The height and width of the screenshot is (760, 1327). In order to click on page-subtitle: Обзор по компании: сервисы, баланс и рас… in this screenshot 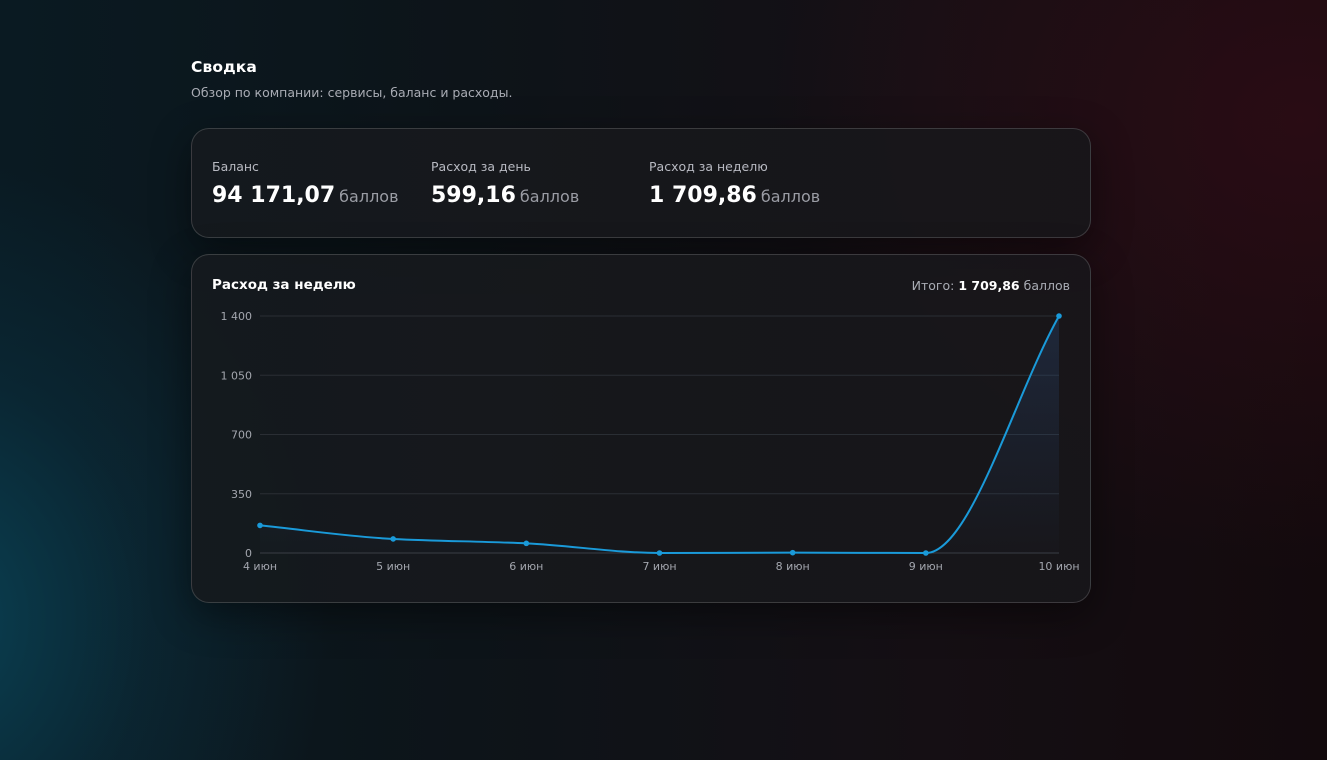, I will do `click(352, 92)`.